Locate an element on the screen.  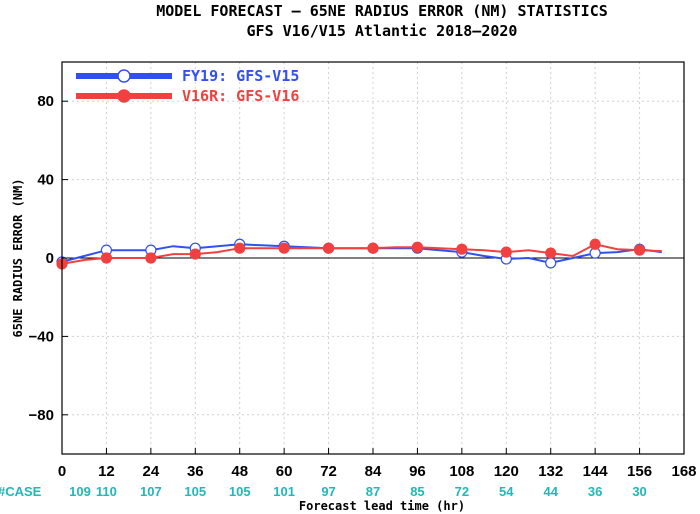
legend-label-series-1: FY19: GFS-V15 is located at coordinates (240, 76).